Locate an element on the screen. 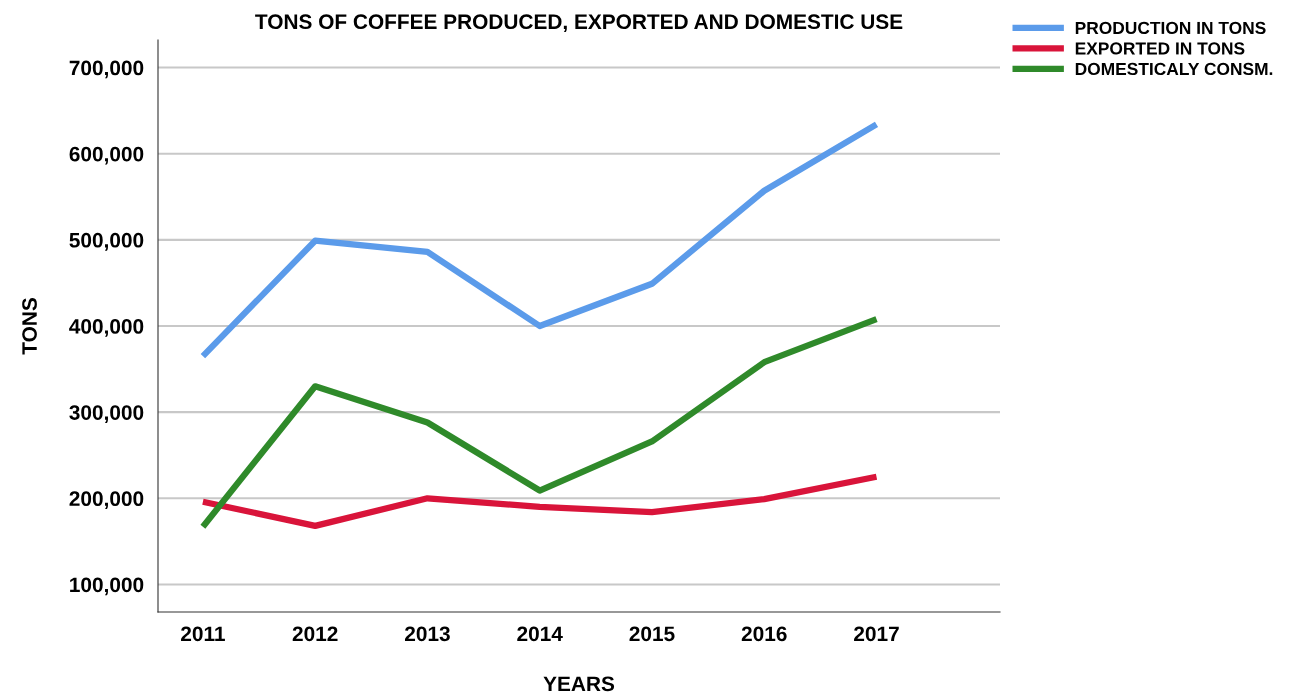 The width and height of the screenshot is (1302, 695). x-tick-label: 2013 is located at coordinates (427, 634).